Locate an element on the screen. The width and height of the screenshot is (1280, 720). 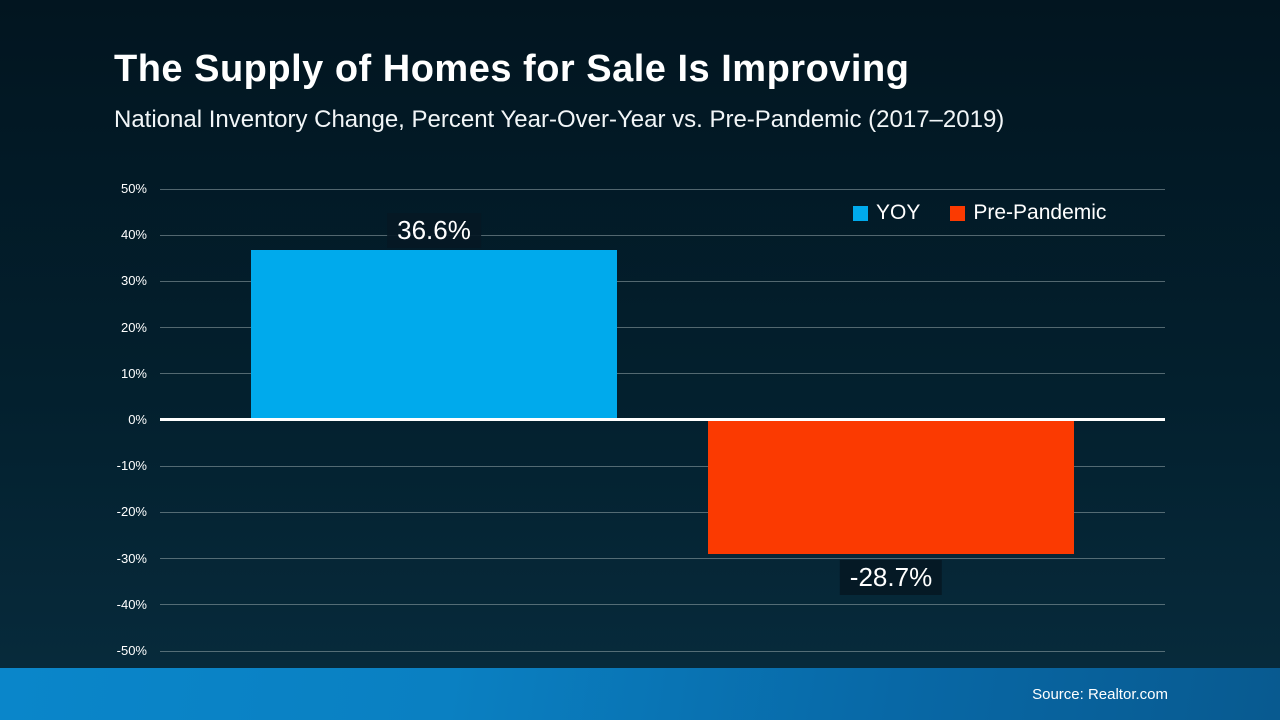
y-axis-tick-label: -40% is located at coordinates (131, 604).